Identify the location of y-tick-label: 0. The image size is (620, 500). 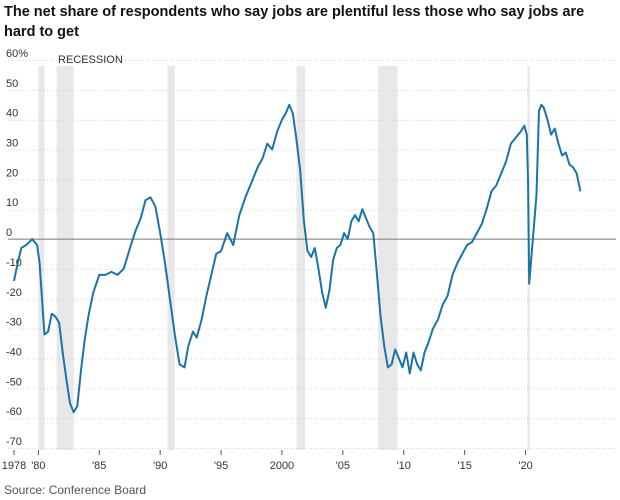
(9, 233).